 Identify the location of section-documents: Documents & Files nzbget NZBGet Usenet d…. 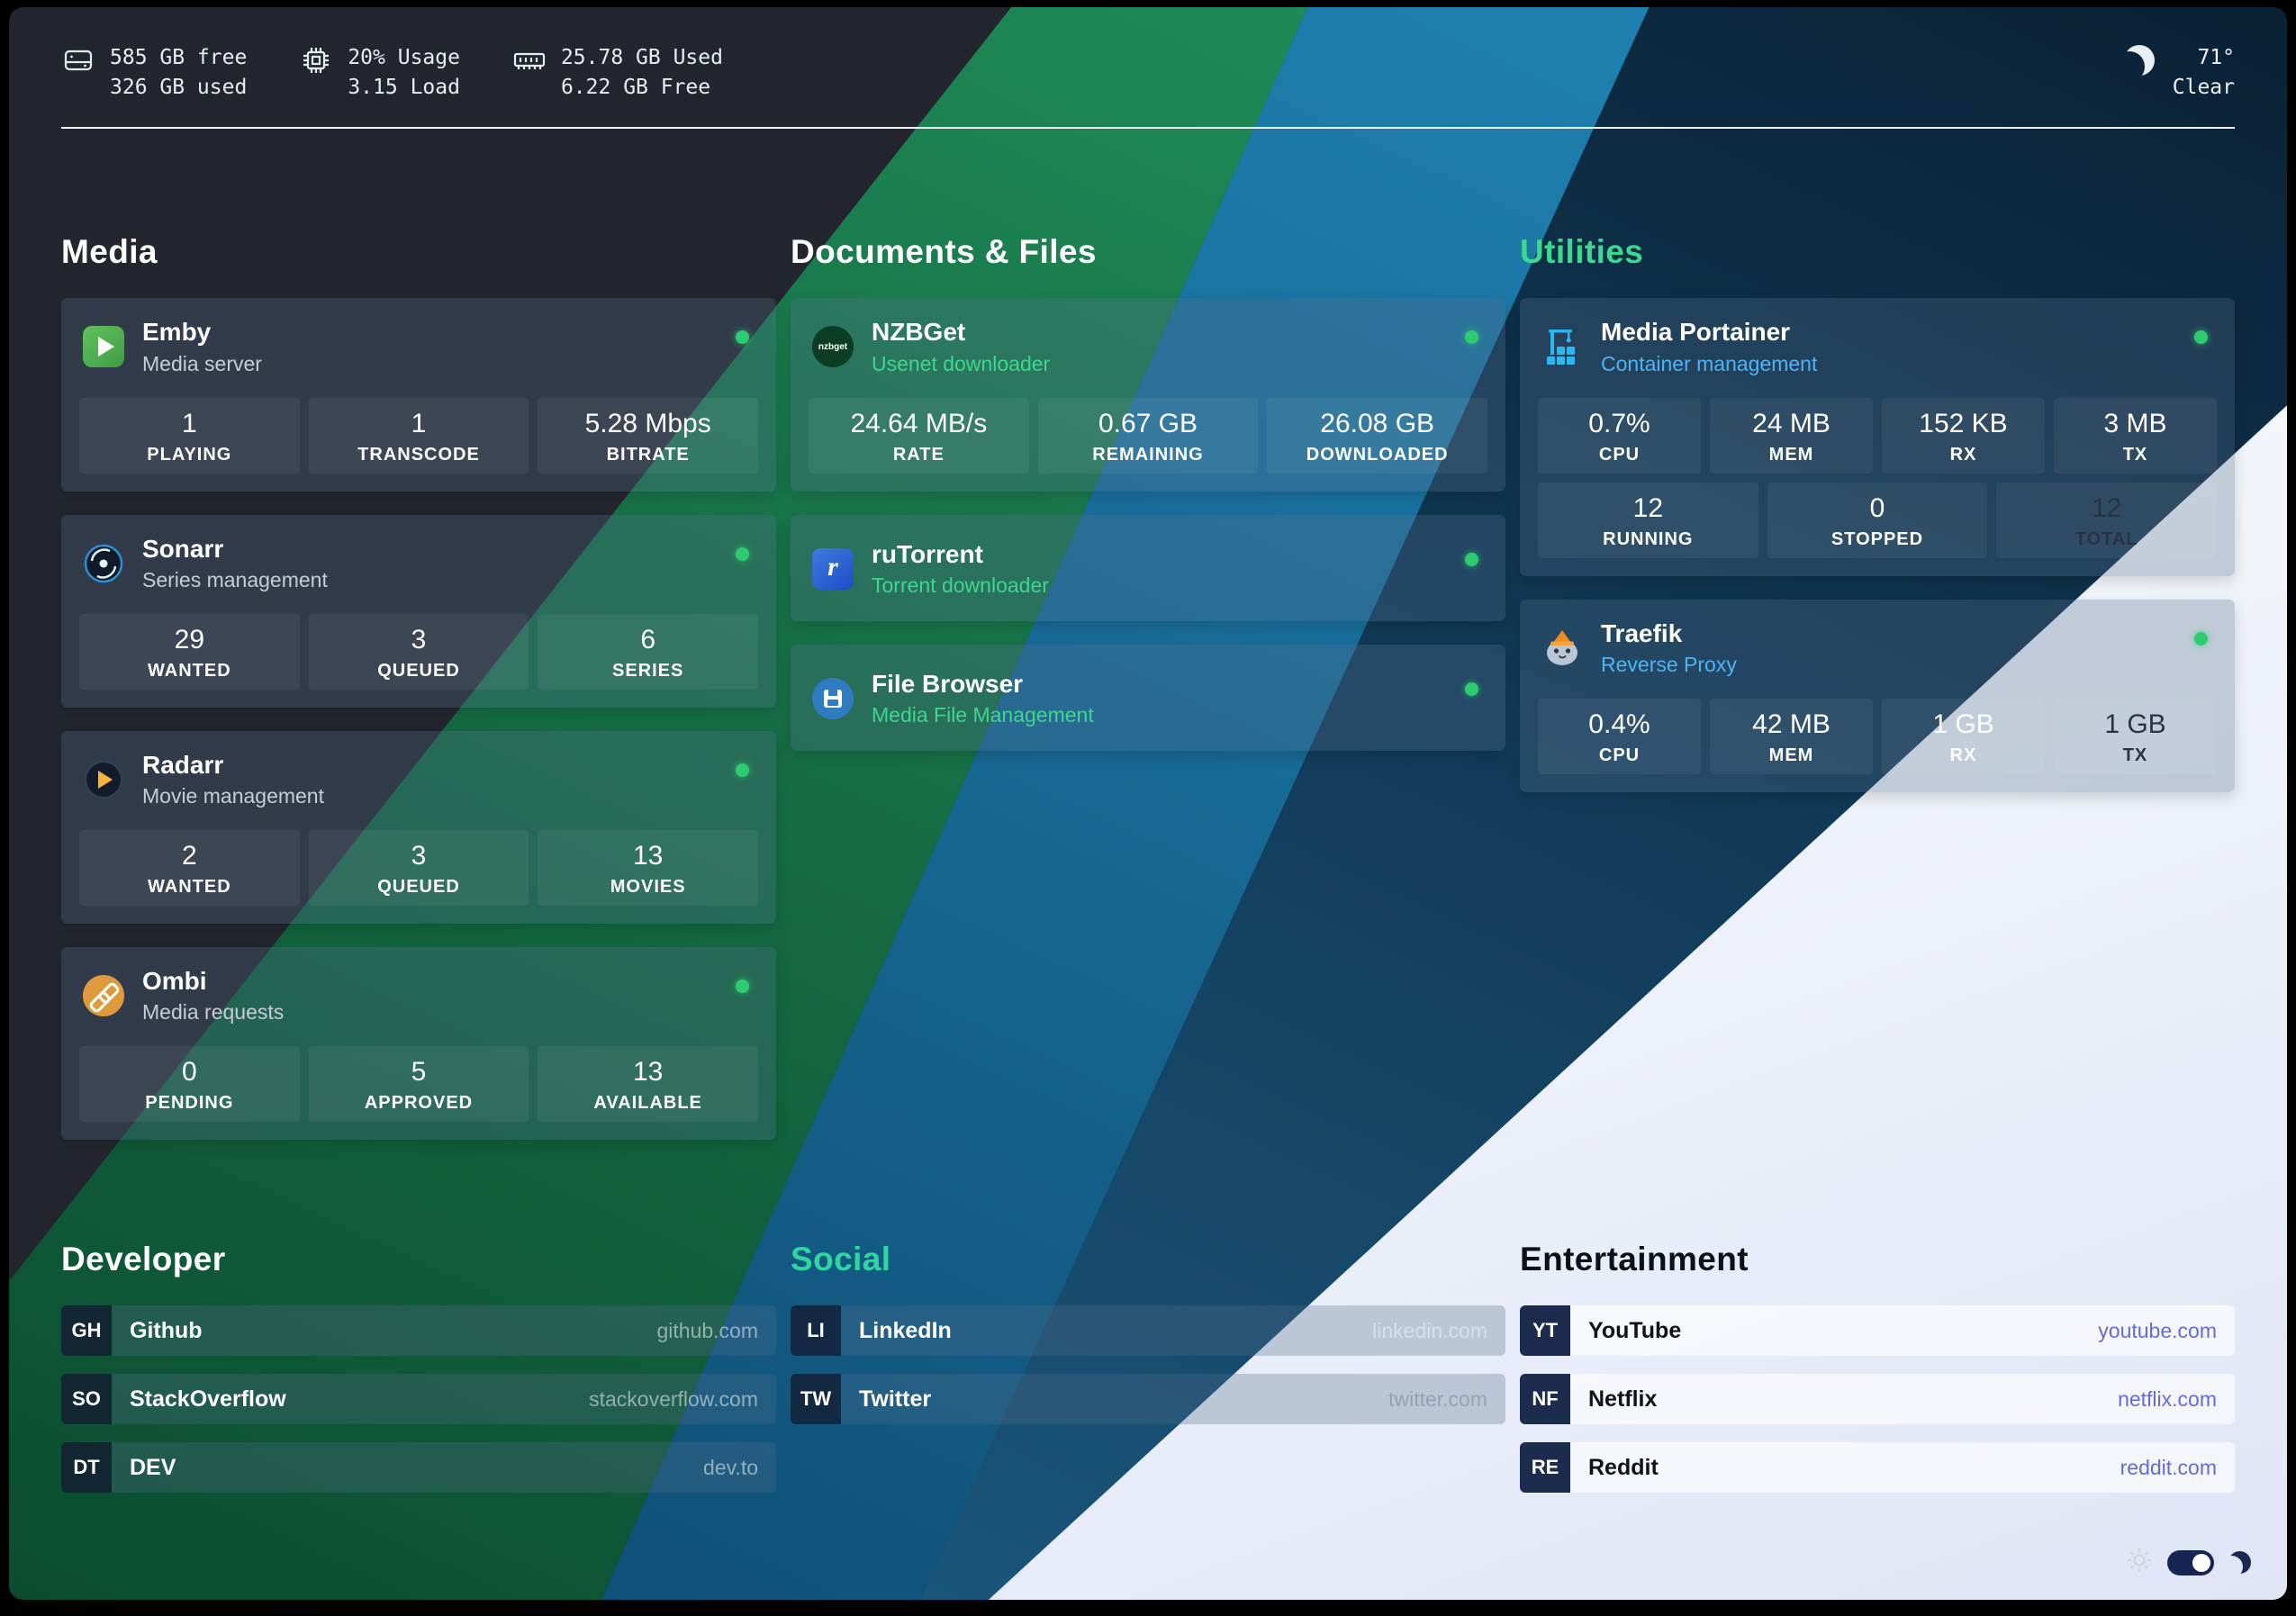
(1148, 503).